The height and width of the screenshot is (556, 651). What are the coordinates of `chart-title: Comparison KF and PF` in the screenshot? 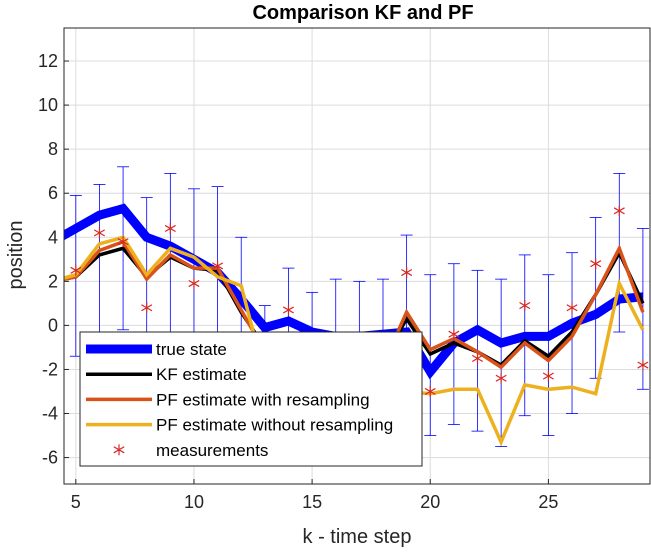 It's located at (362, 13).